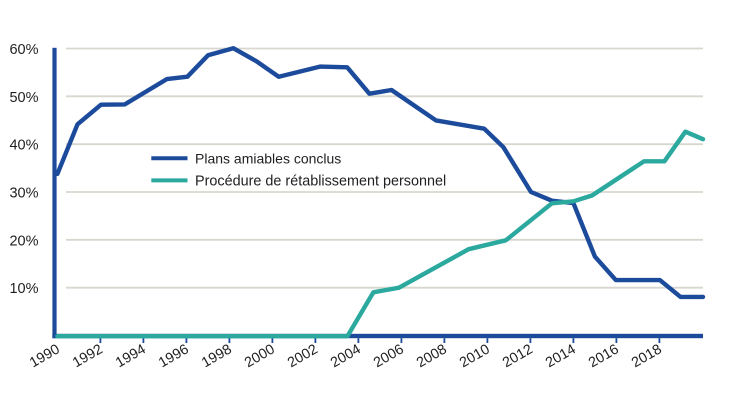  Describe the element at coordinates (23, 146) in the screenshot. I see `svg-text: 40%` at that location.